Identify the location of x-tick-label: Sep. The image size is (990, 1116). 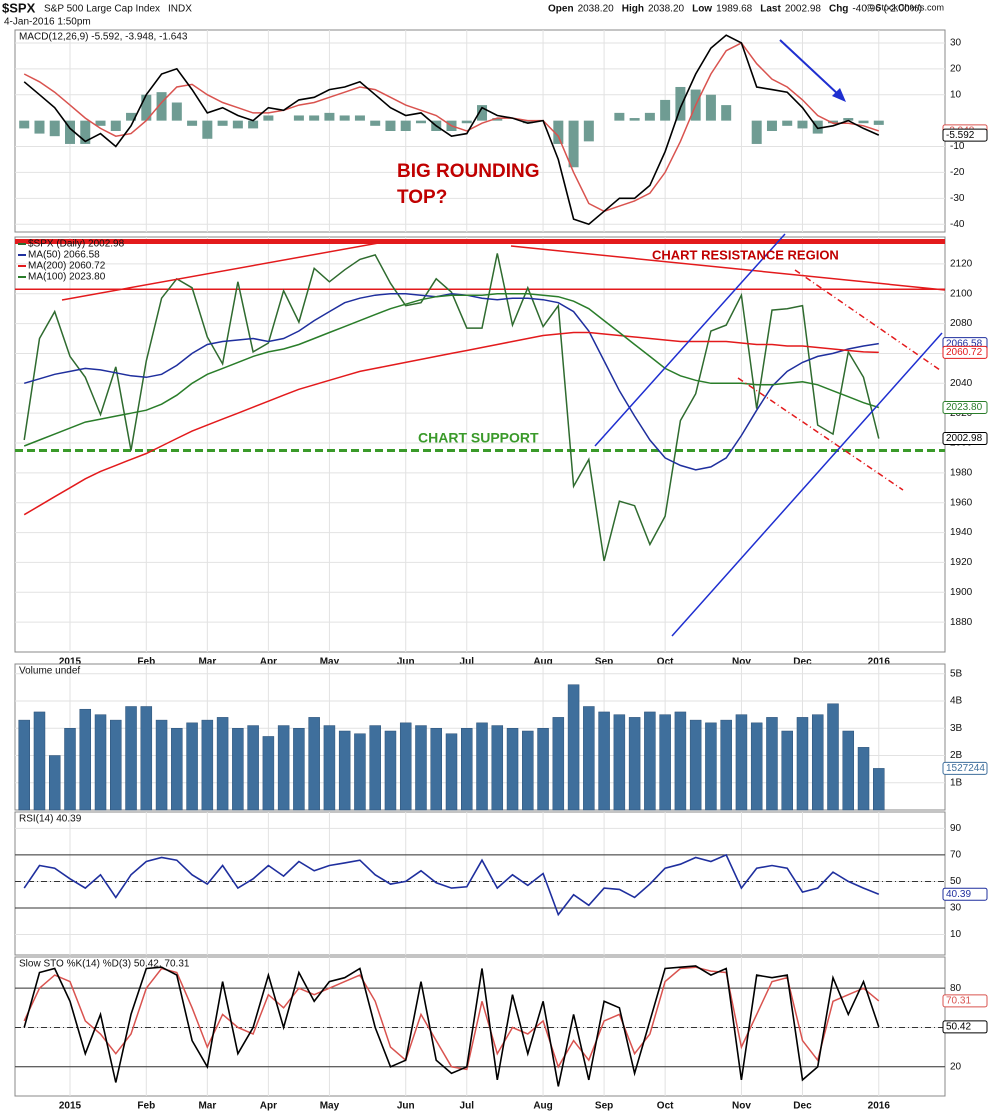
(604, 662).